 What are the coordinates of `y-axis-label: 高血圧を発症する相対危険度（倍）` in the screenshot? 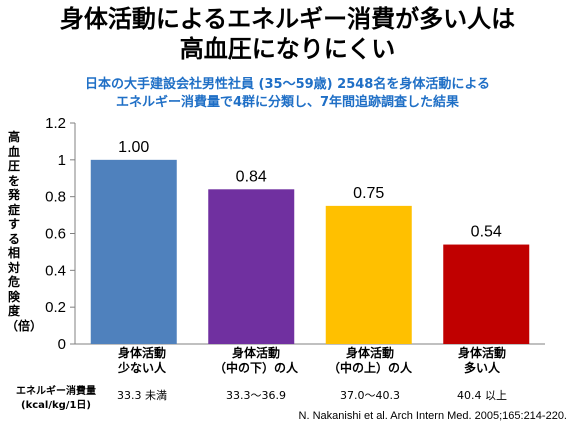 It's located at (24, 231).